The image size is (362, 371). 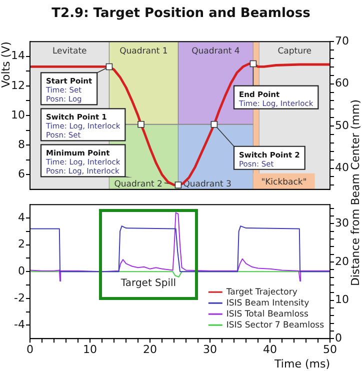 What do you see at coordinates (21, 173) in the screenshot?
I see `y-tick-label: 6` at bounding box center [21, 173].